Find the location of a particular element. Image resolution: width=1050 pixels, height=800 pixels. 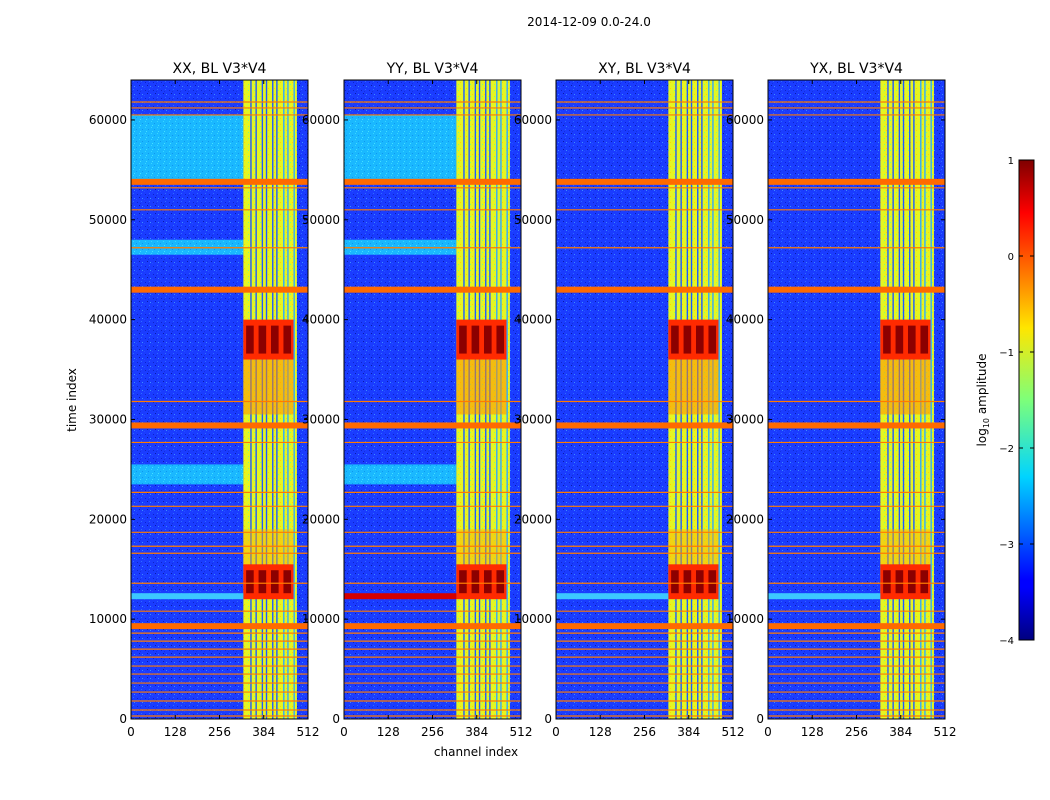

colorbar-label-suffix: amplitude is located at coordinates (982, 386).